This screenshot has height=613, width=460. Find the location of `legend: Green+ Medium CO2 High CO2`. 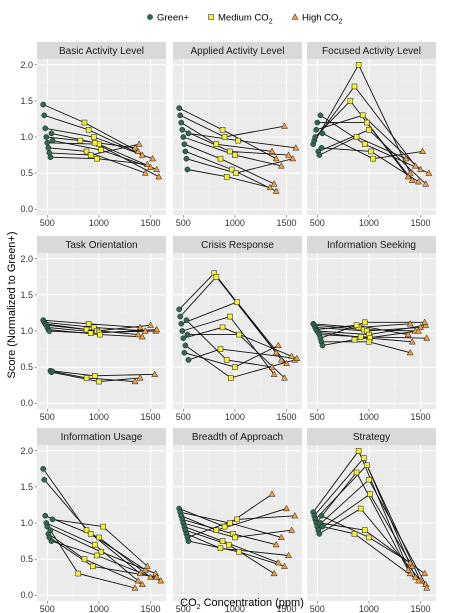

legend: Green+ Medium CO2 High CO2 is located at coordinates (244, 19).